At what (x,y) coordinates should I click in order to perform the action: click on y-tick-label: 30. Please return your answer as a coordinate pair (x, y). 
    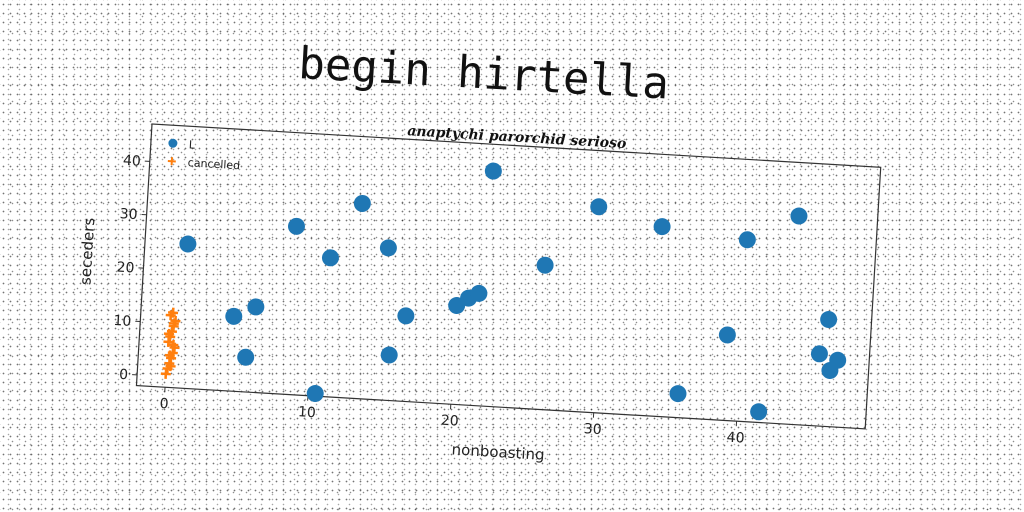
    Looking at the image, I should click on (128, 214).